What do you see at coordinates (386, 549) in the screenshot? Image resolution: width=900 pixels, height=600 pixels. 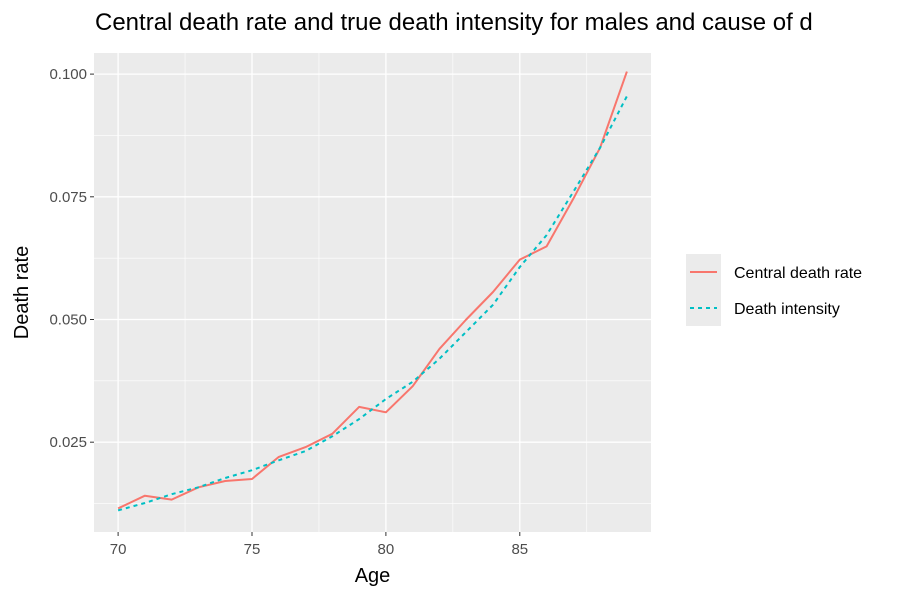 I see `x-tick-label: 80` at bounding box center [386, 549].